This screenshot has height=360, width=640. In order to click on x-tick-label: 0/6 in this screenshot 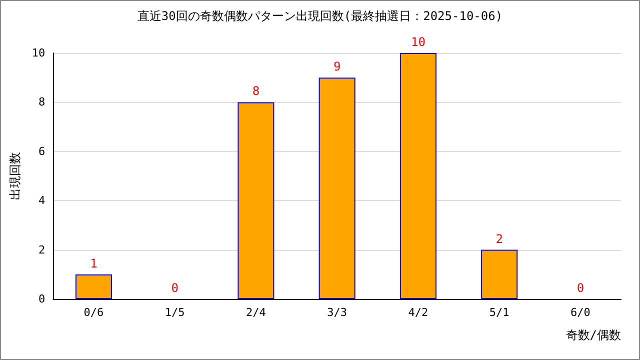, I will do `click(94, 312)`.